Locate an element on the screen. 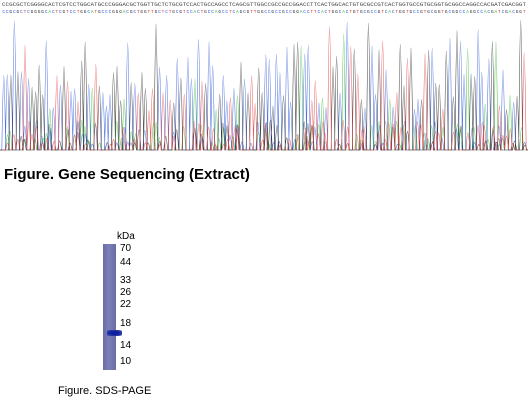 This screenshot has width=528, height=408. marker-10: 10 is located at coordinates (126, 361).